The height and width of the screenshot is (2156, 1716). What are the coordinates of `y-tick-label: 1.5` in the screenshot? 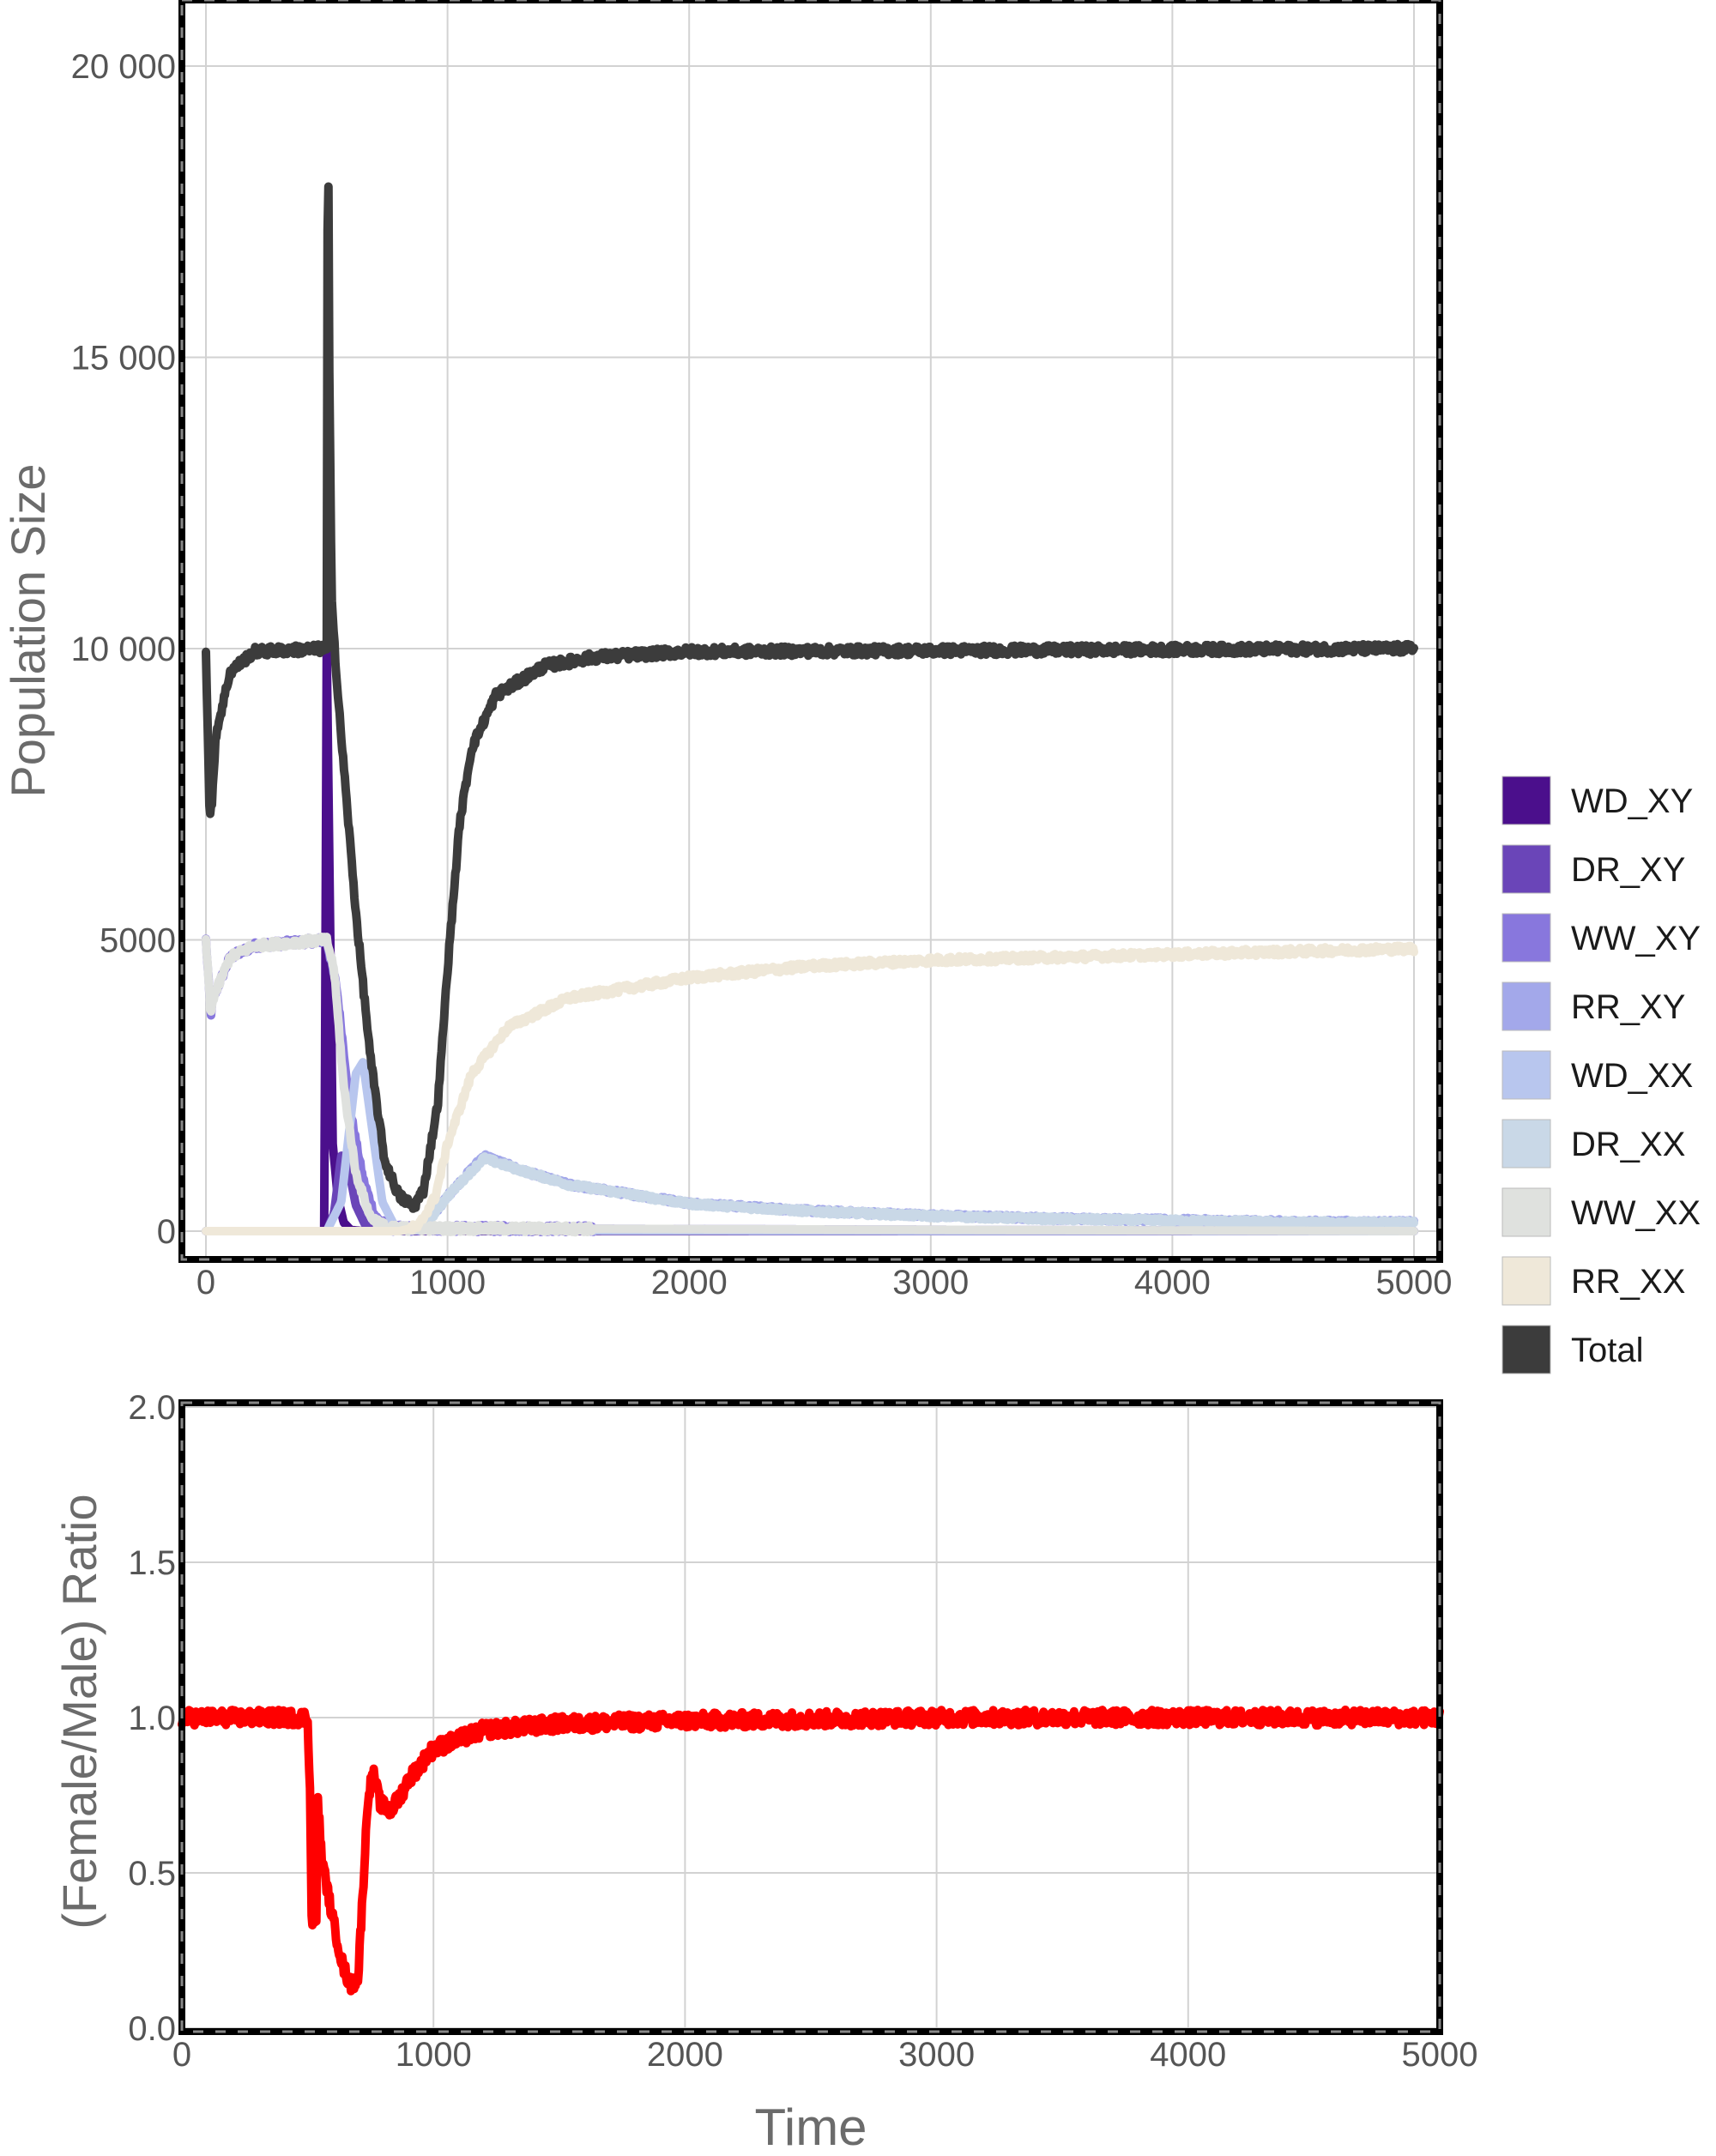 It's located at (152, 1563).